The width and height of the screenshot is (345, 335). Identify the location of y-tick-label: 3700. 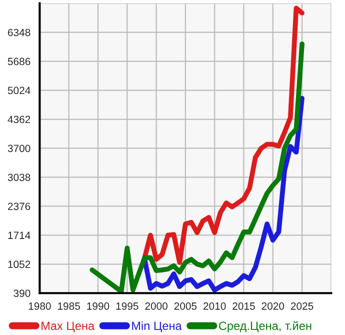
(19, 148).